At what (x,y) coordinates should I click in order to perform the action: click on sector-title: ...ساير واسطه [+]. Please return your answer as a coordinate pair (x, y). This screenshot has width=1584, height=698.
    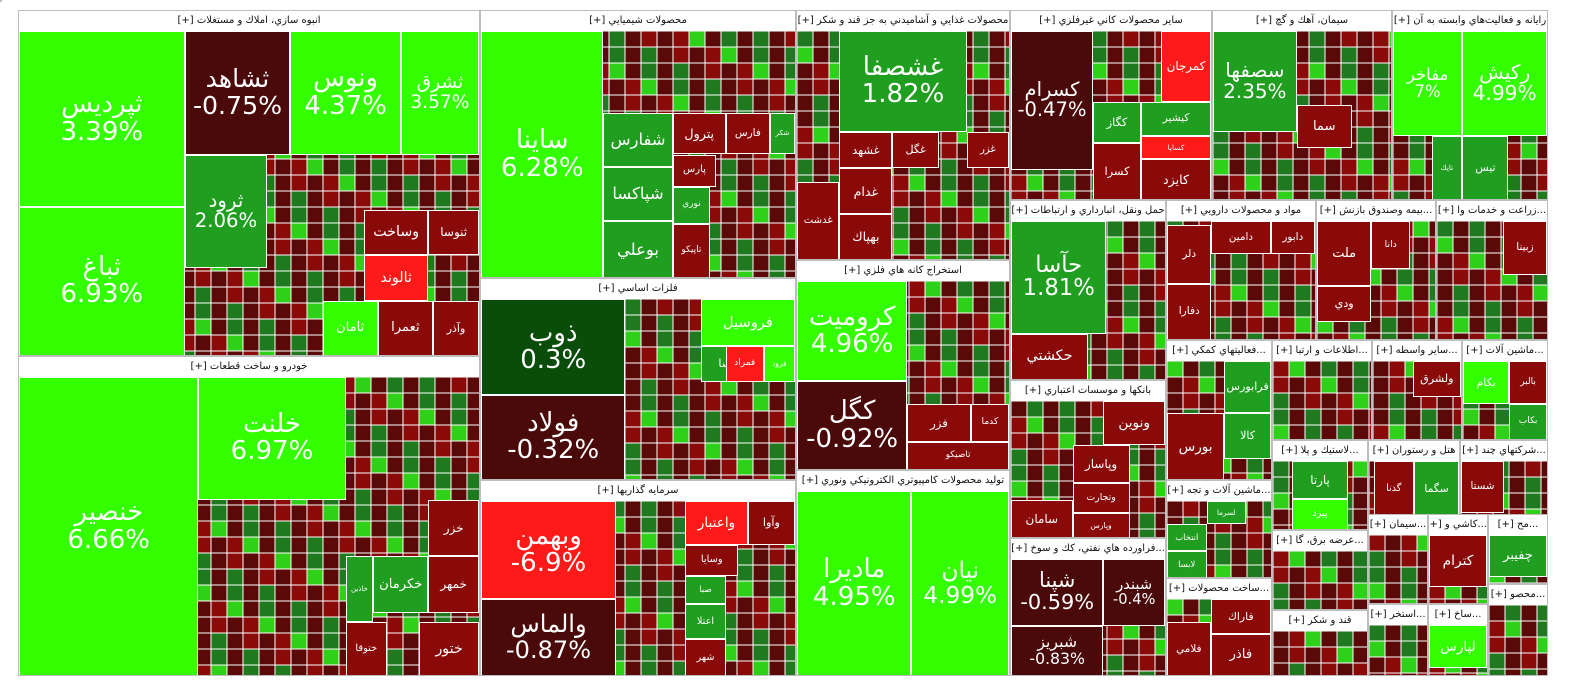
    Looking at the image, I should click on (1417, 350).